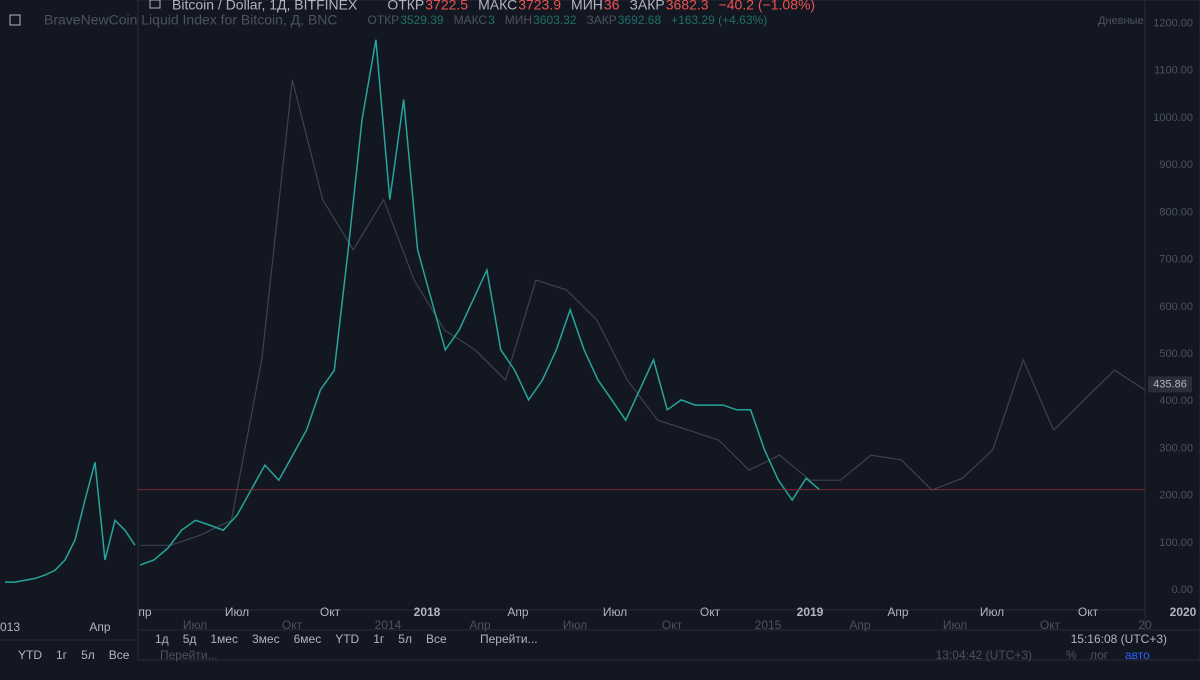  I want to click on y-tick-label: 1100.00, so click(1173, 71).